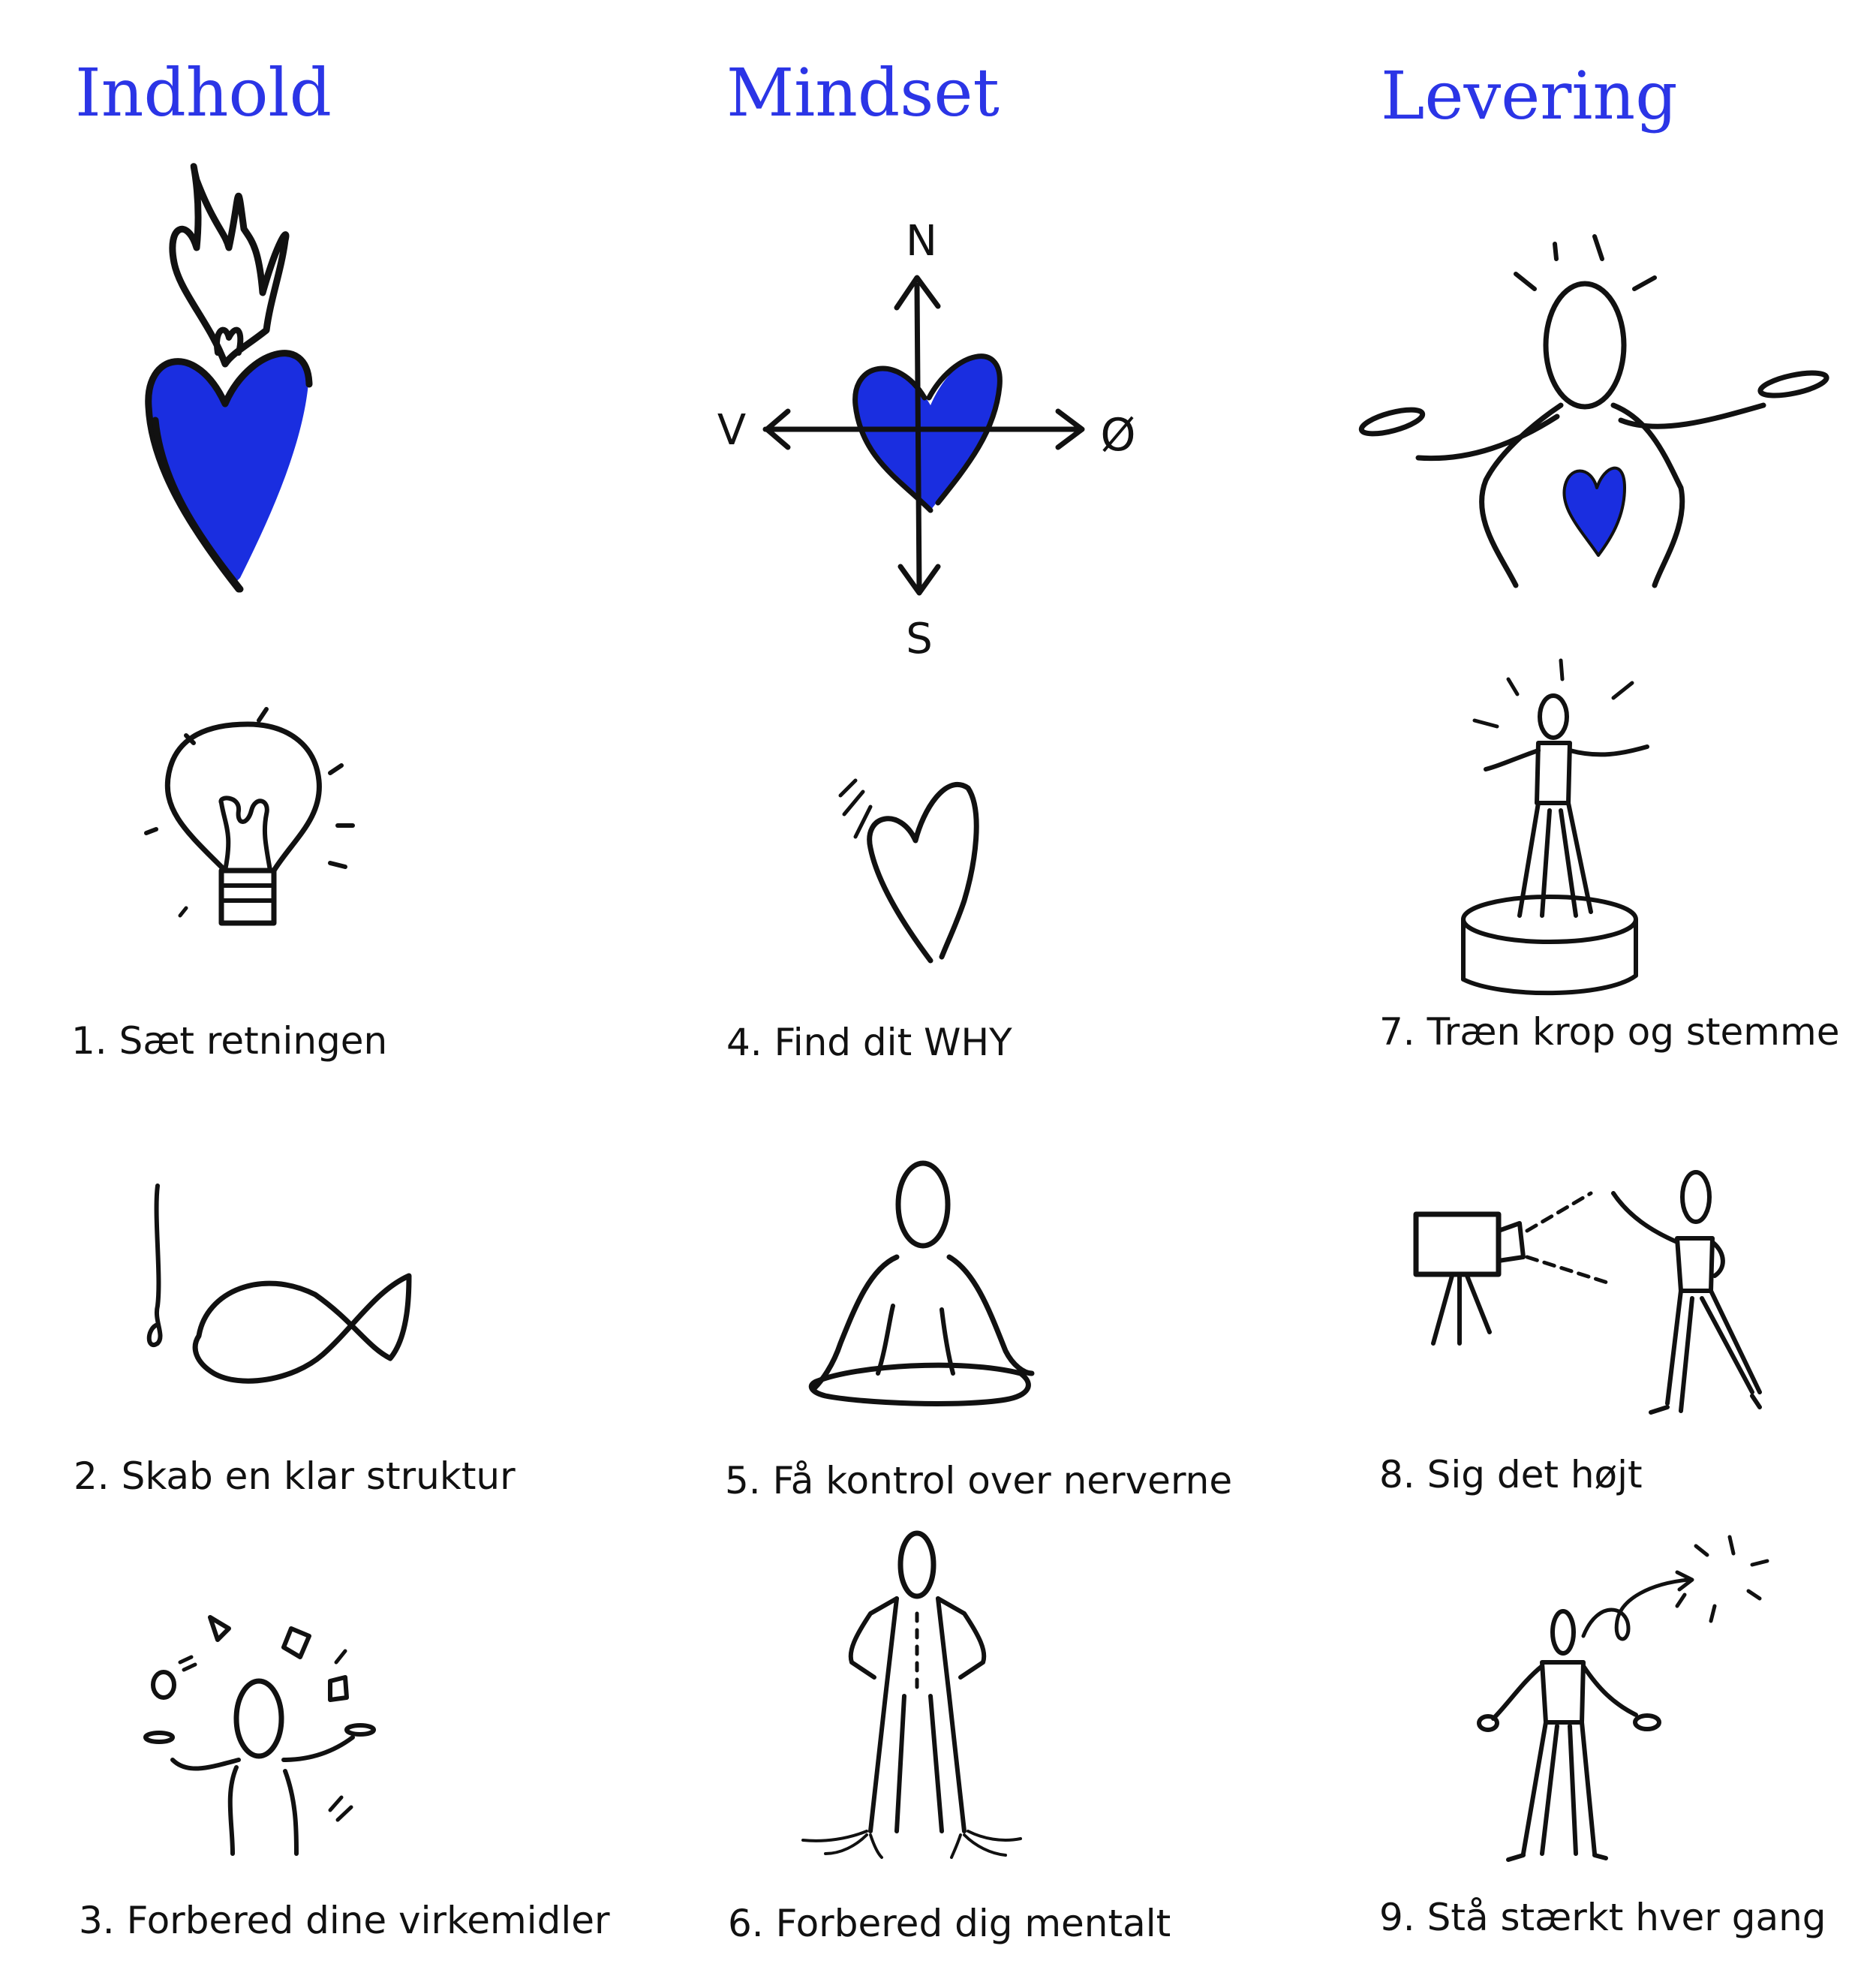 The height and width of the screenshot is (1988, 1876). I want to click on standing-strong-icon, so click(1623, 1698).